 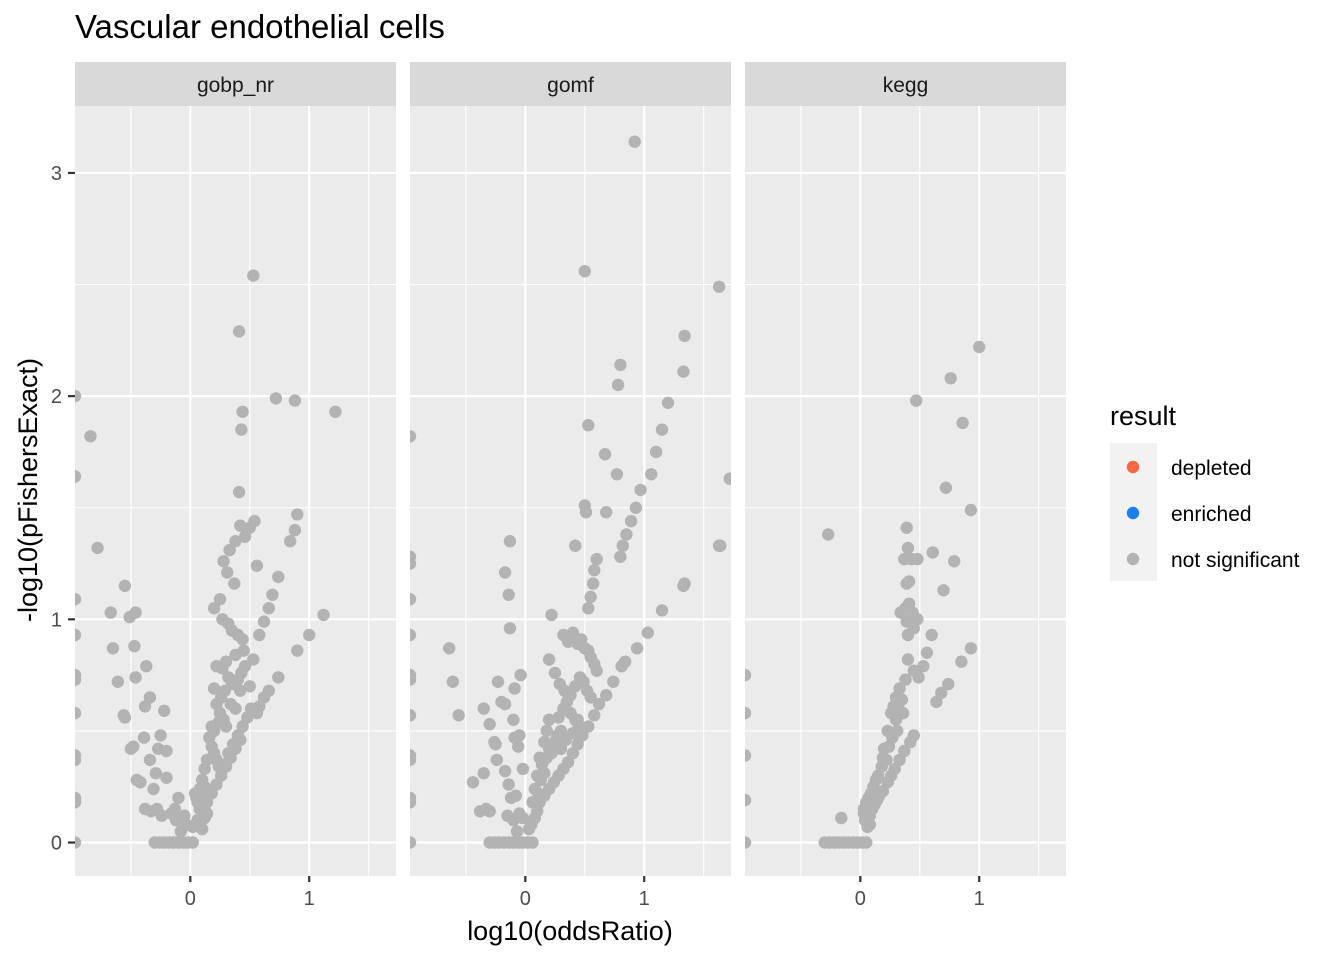 I want to click on x-axis-title: log10(oddsRatio), so click(x=570, y=931).